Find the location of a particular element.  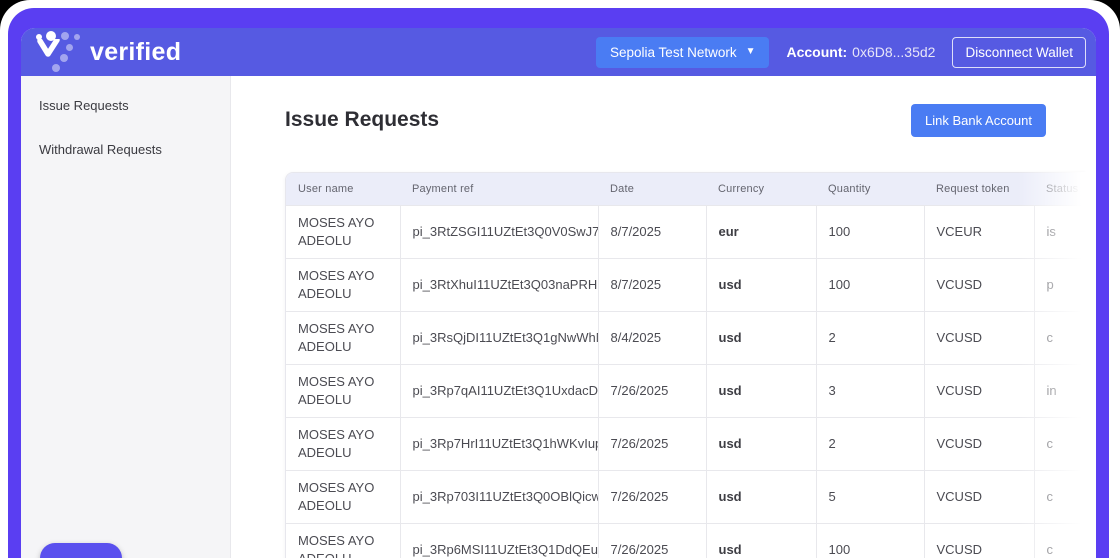

help-widget-button is located at coordinates (81, 550).